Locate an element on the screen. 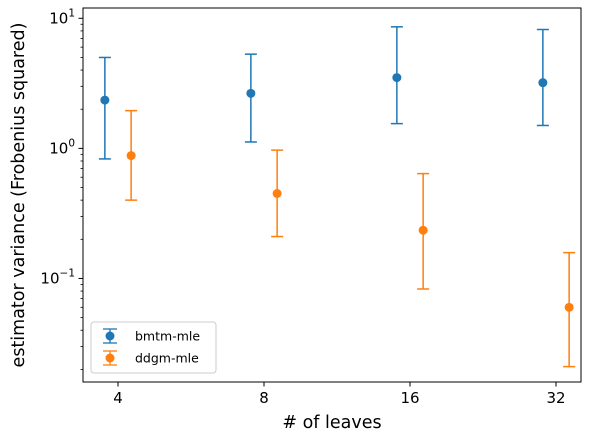 This screenshot has height=441, width=589. x-tick-label: 32 is located at coordinates (555, 398).